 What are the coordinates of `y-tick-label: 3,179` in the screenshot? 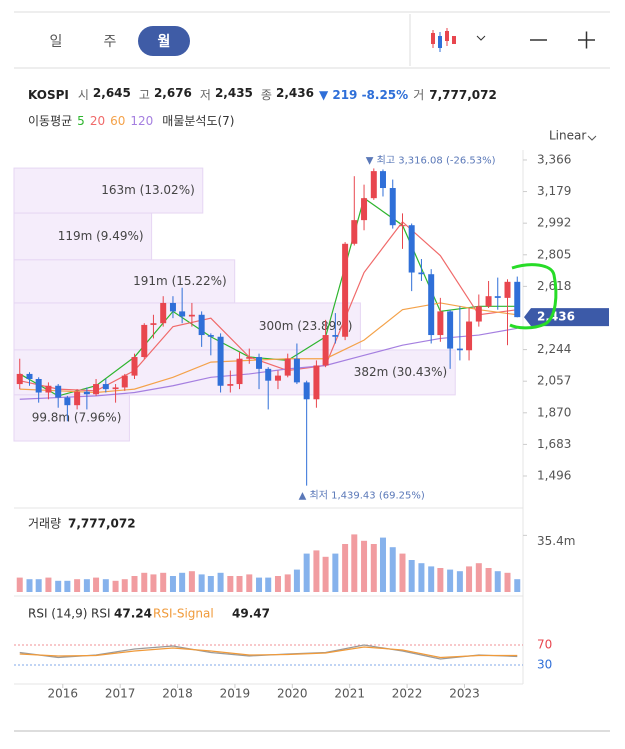 It's located at (554, 191).